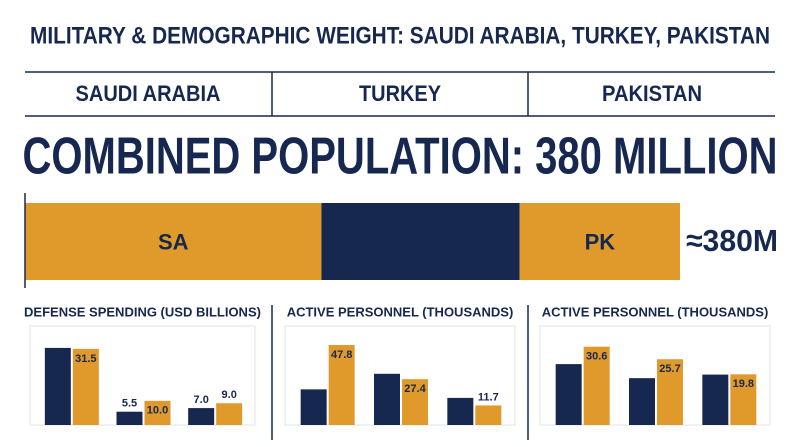  What do you see at coordinates (148, 93) in the screenshot?
I see `country-label: SAUDI ARABIA` at bounding box center [148, 93].